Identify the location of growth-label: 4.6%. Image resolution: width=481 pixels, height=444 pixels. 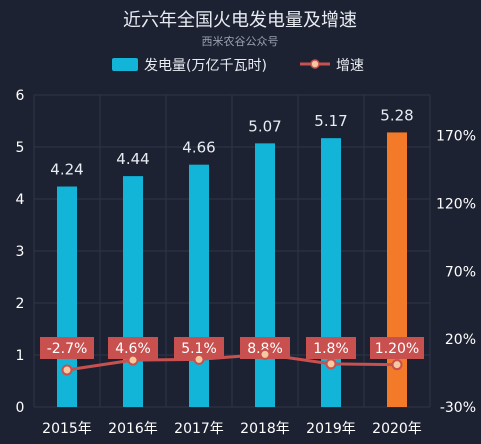
(133, 349).